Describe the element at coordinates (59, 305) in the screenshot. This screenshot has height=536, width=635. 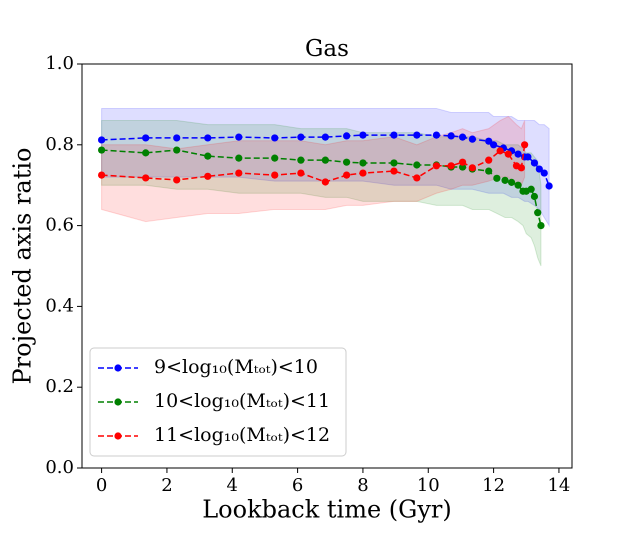
I see `y-tick-label: 0.4` at that location.